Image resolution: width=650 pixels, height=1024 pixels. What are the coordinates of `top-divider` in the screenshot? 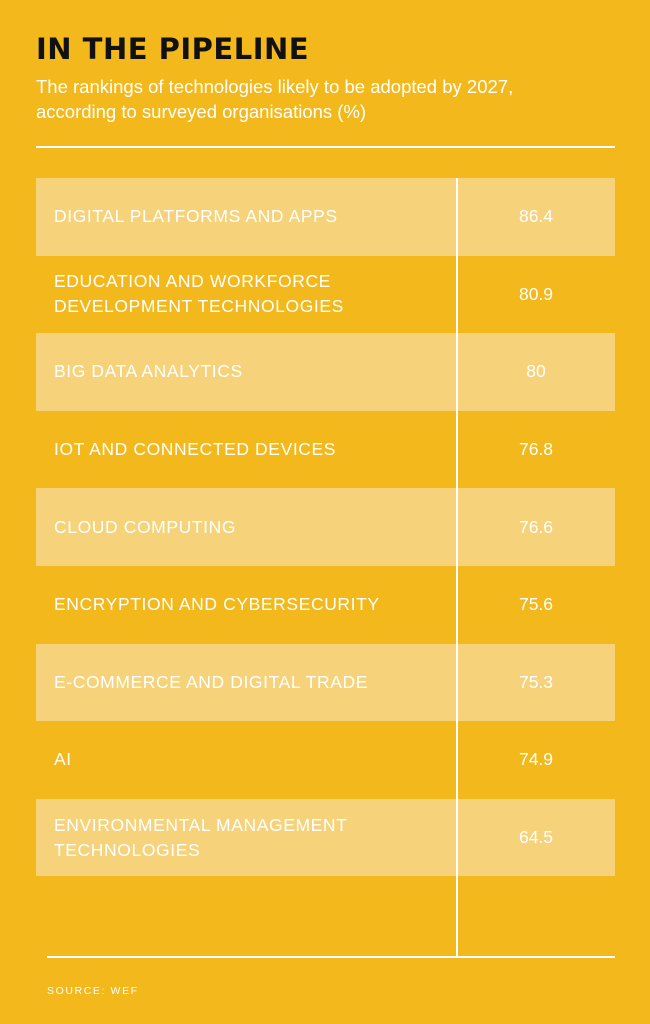 It's located at (325, 147).